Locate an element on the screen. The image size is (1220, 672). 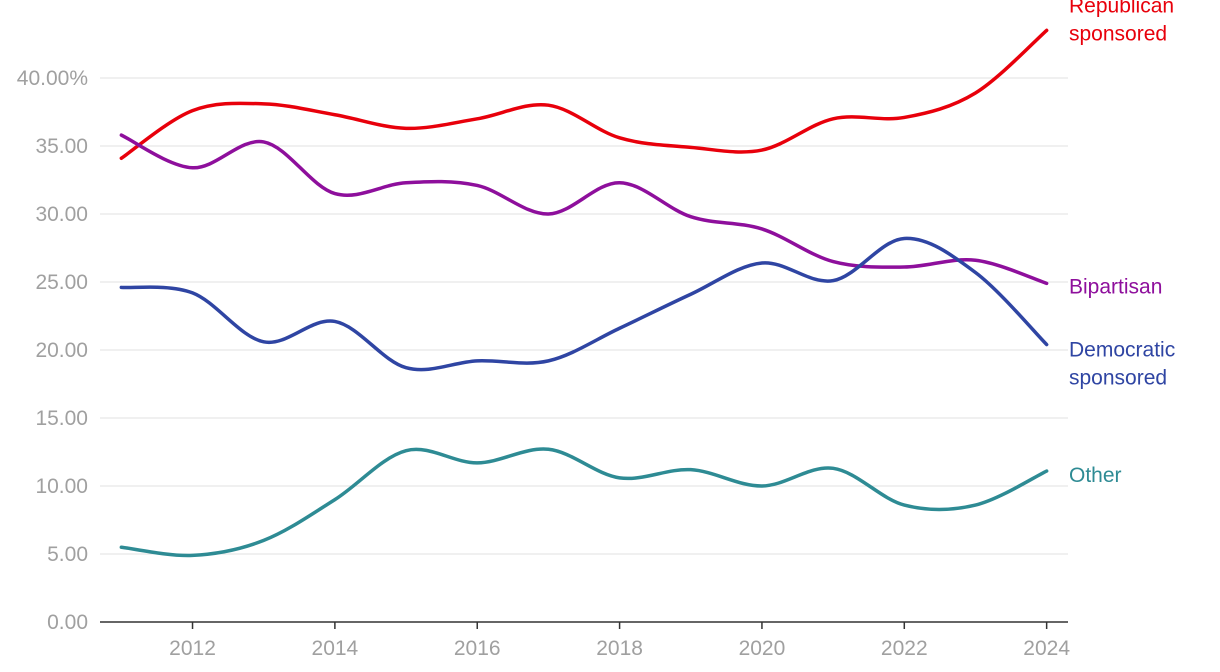
series-label-republican: Republican sponsored is located at coordinates (1121, 22).